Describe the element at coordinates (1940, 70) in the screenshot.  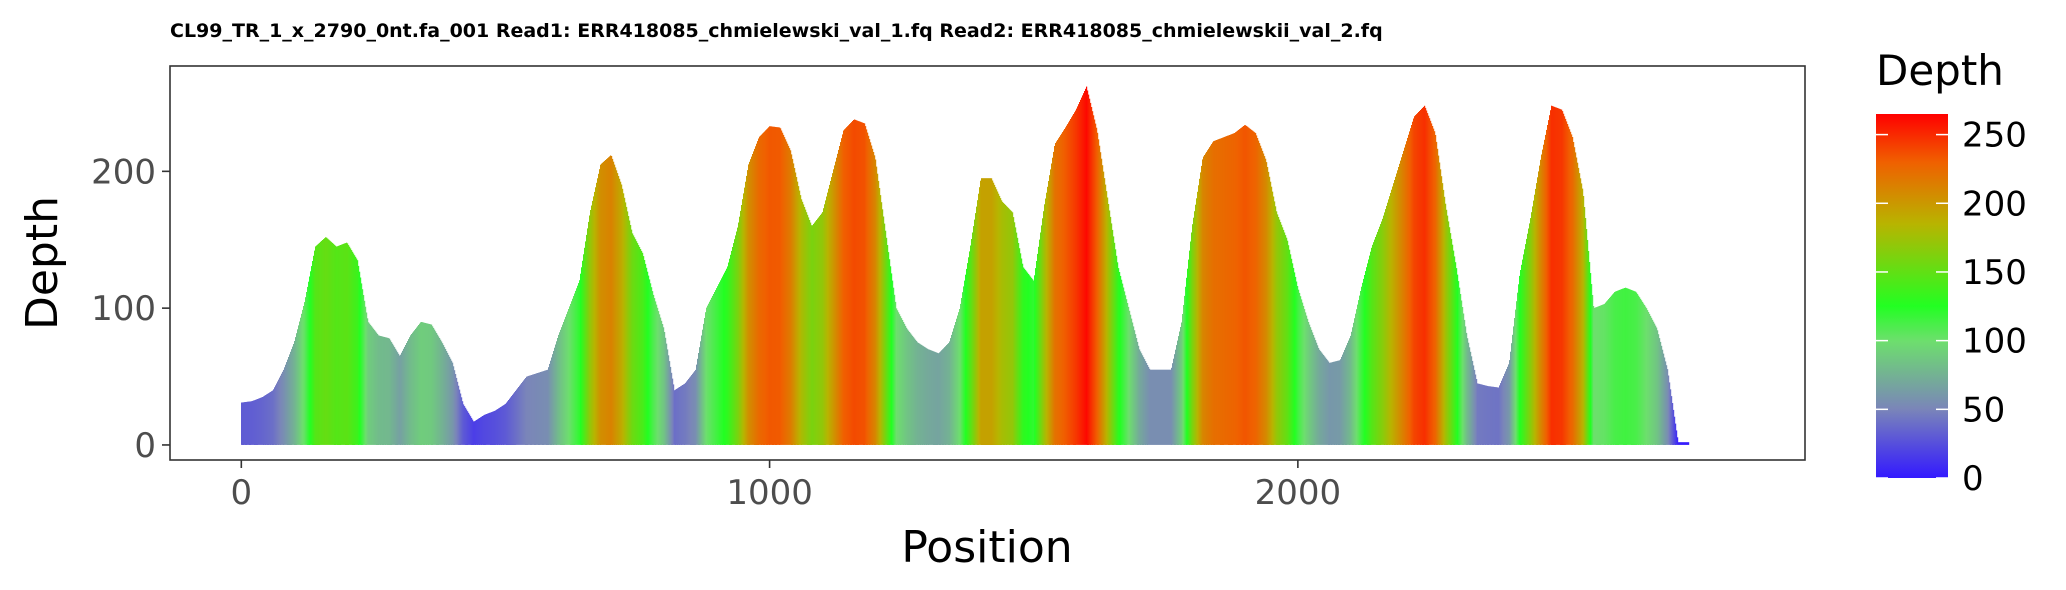
I see `legend-title: Depth` at that location.